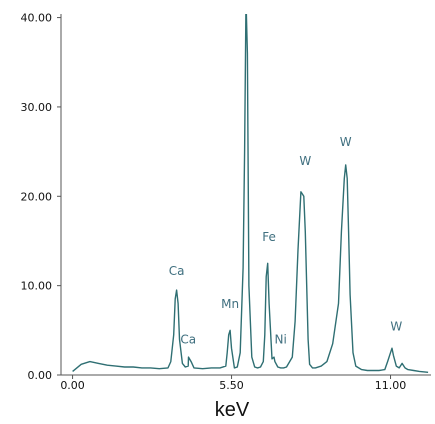 The height and width of the screenshot is (424, 435). What do you see at coordinates (281, 340) in the screenshot?
I see `peak-label: Ni` at bounding box center [281, 340].